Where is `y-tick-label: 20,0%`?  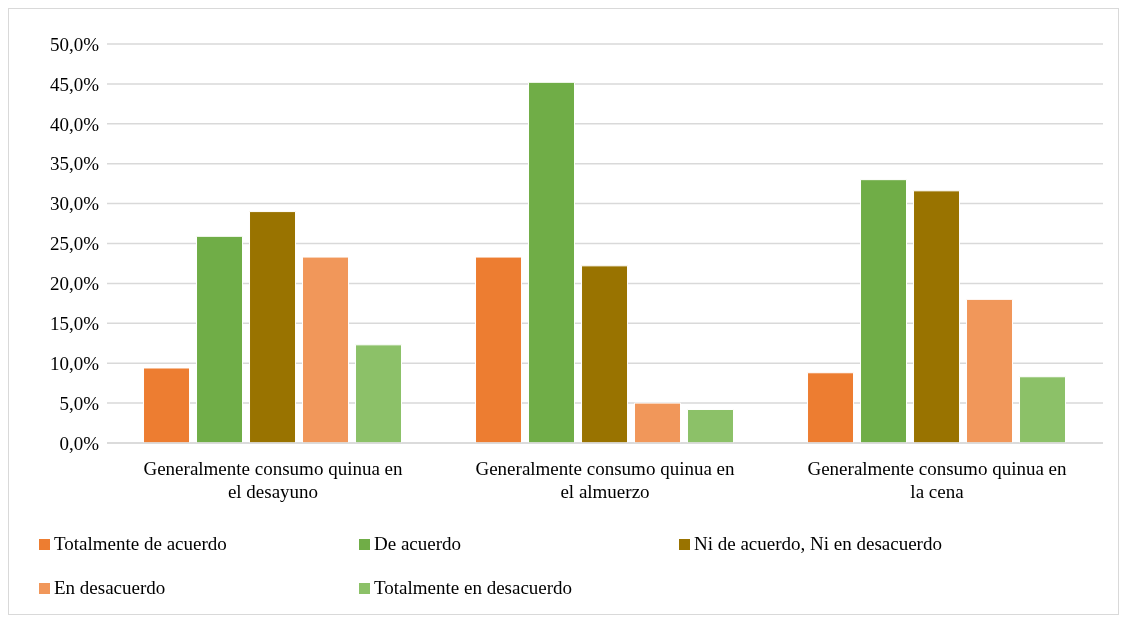 y-tick-label: 20,0% is located at coordinates (74, 284).